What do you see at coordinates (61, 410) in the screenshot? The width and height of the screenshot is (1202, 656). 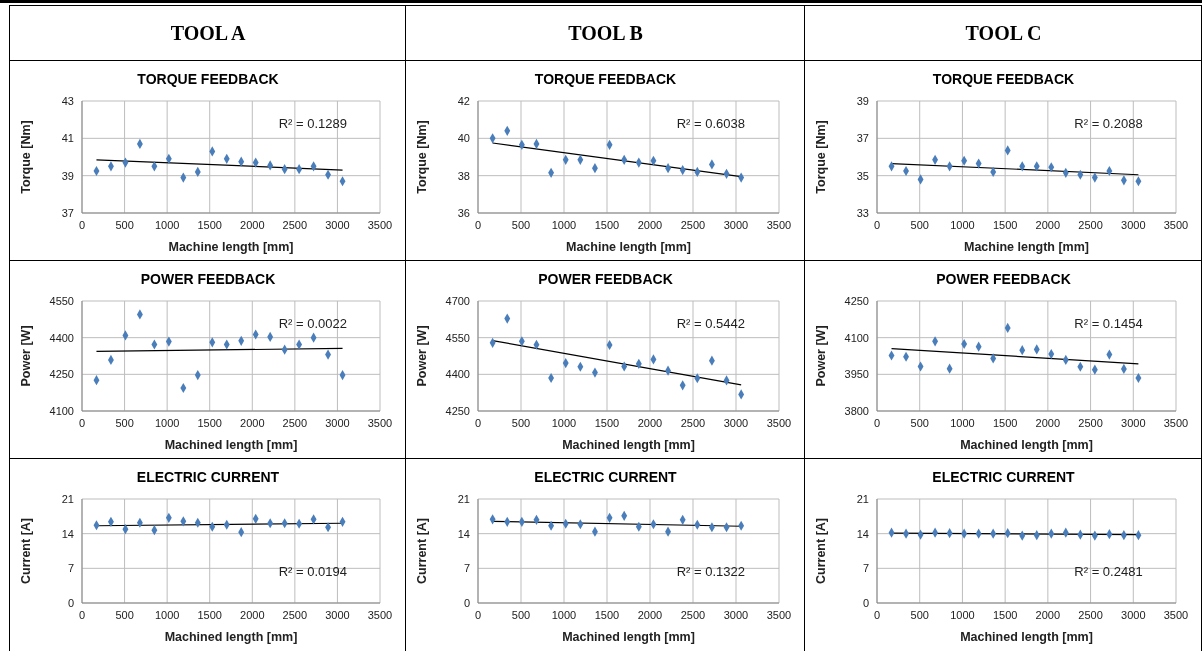 I see `y-tick-label: 4100` at bounding box center [61, 410].